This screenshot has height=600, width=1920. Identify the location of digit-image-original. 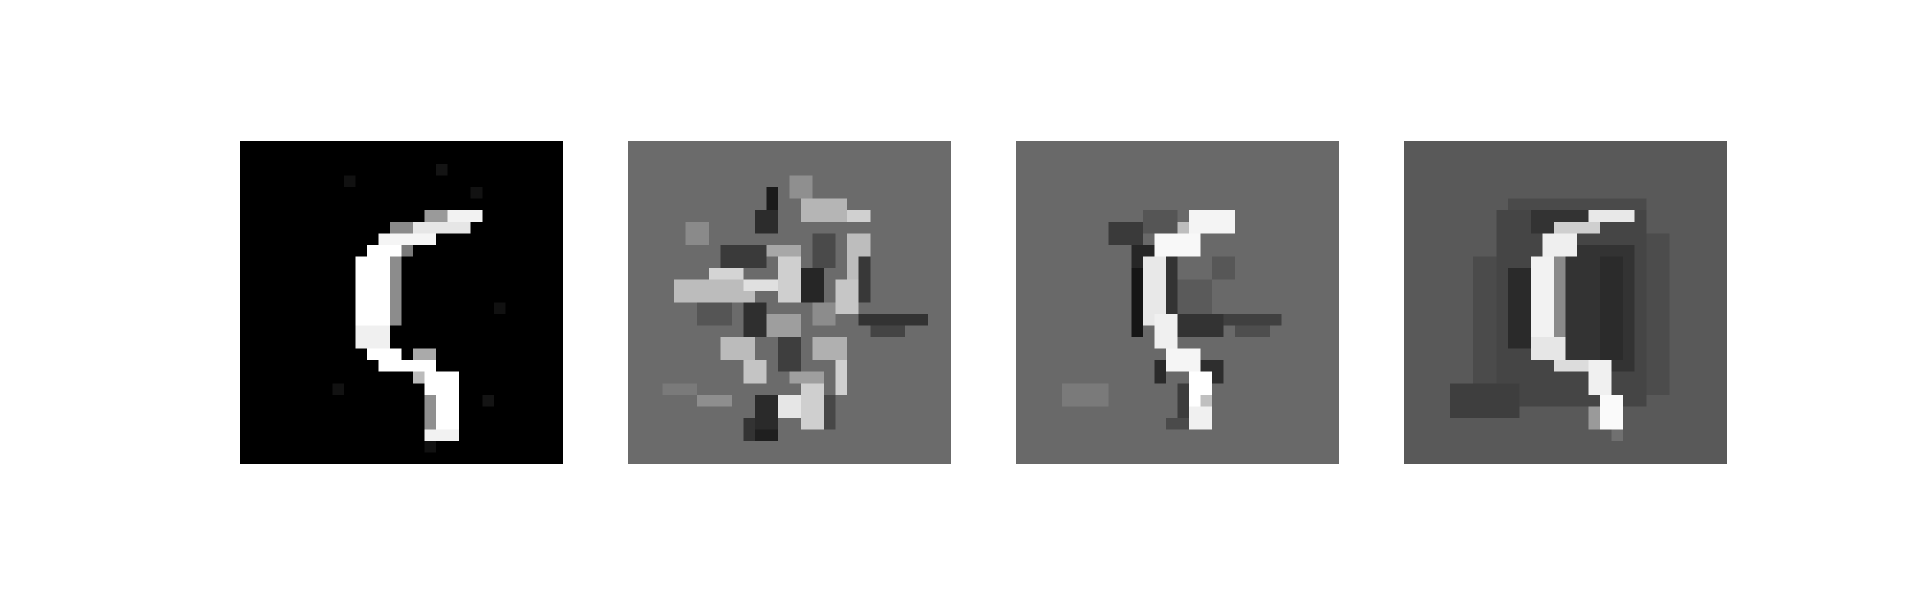
(401, 302).